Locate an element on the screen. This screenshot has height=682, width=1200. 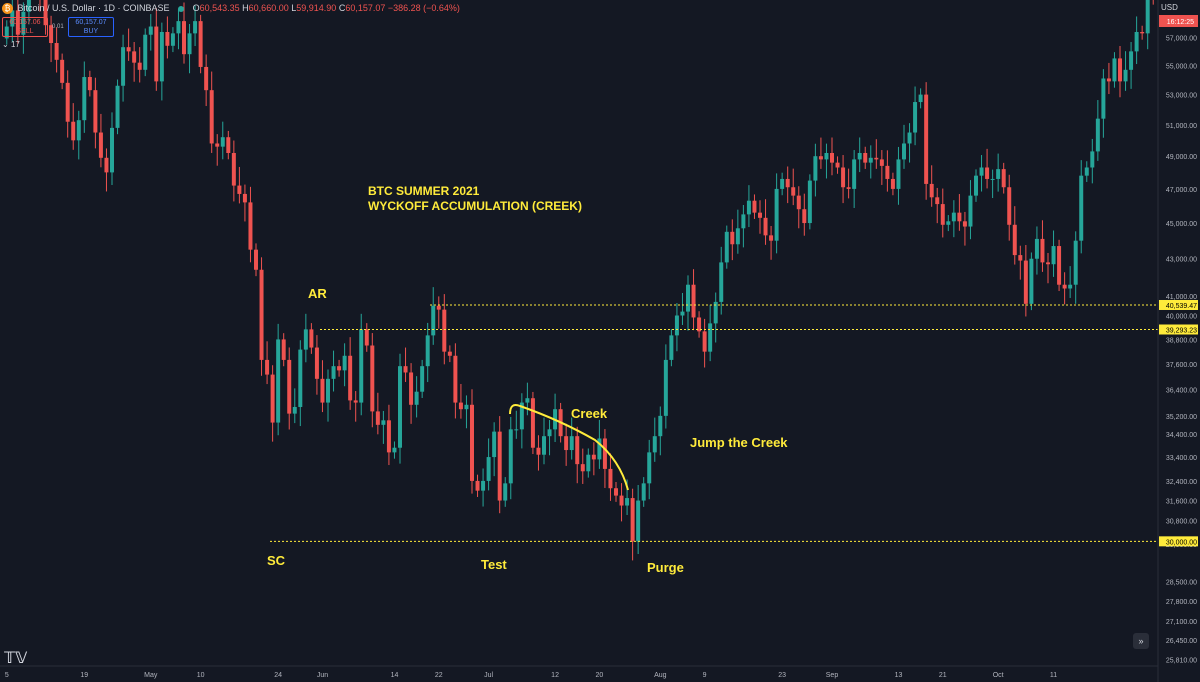
price-tick-label: 57,000.00 is located at coordinates (1181, 38).